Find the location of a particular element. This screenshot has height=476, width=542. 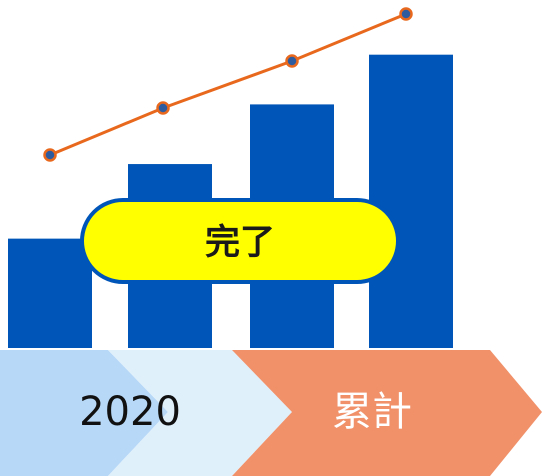

complete-badge: 完了 is located at coordinates (240, 241).